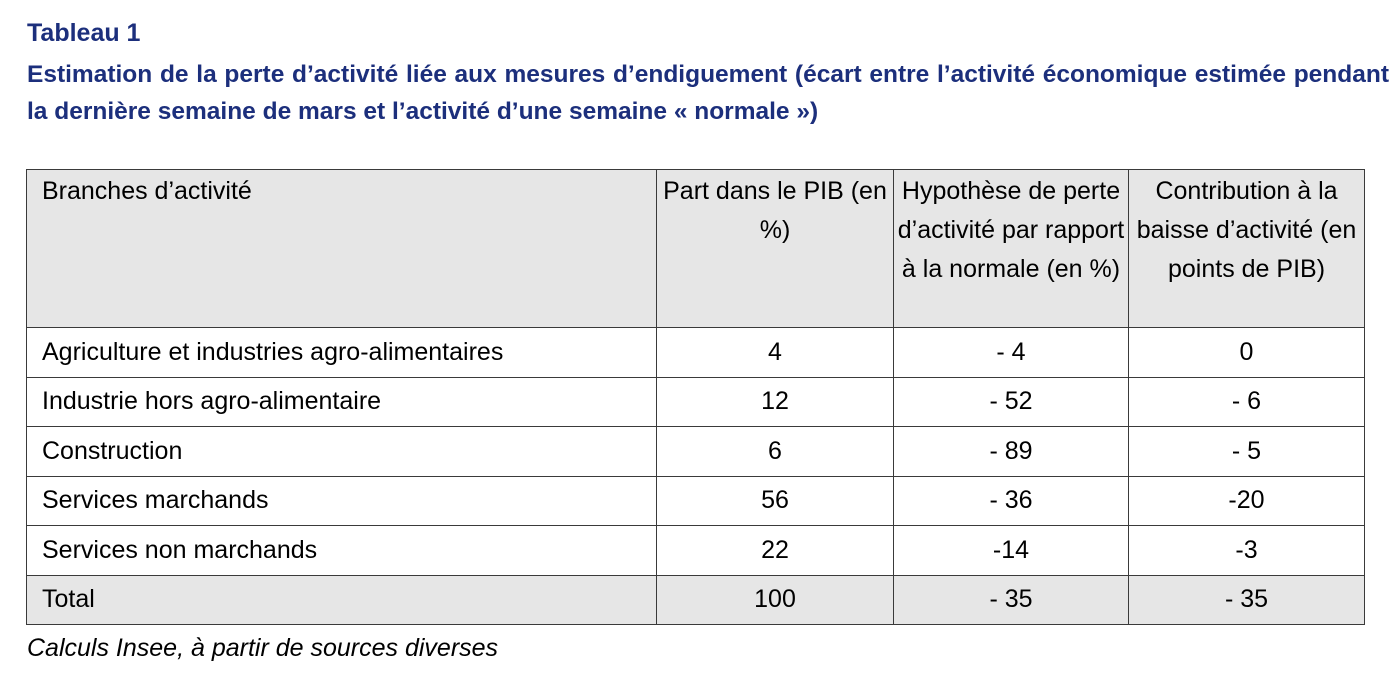  What do you see at coordinates (1011, 451) in the screenshot?
I see `row-perte: - 89` at bounding box center [1011, 451].